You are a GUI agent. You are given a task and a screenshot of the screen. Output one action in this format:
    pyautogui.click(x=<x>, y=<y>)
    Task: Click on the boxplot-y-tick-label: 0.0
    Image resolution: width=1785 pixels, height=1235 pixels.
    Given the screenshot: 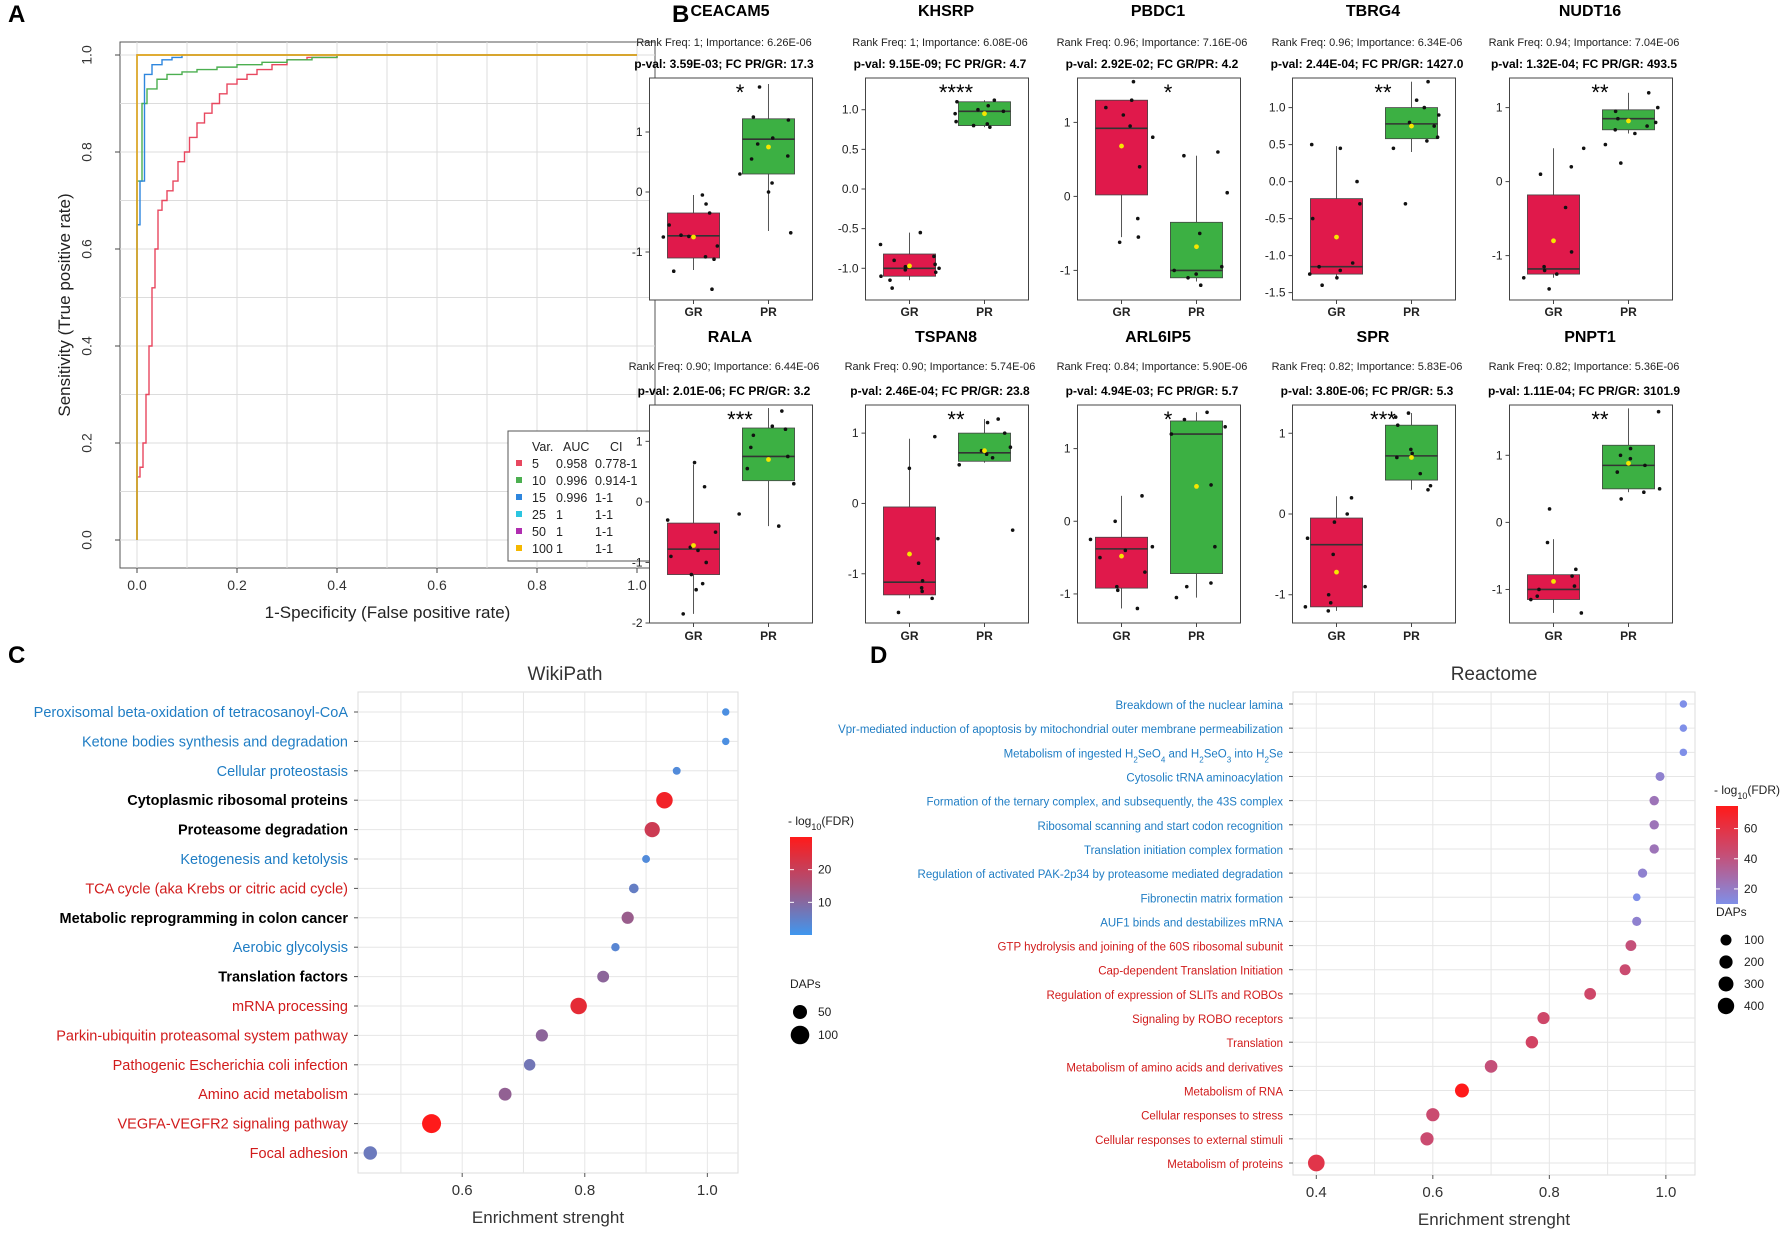 What is the action you would take?
    pyautogui.click(x=850, y=189)
    